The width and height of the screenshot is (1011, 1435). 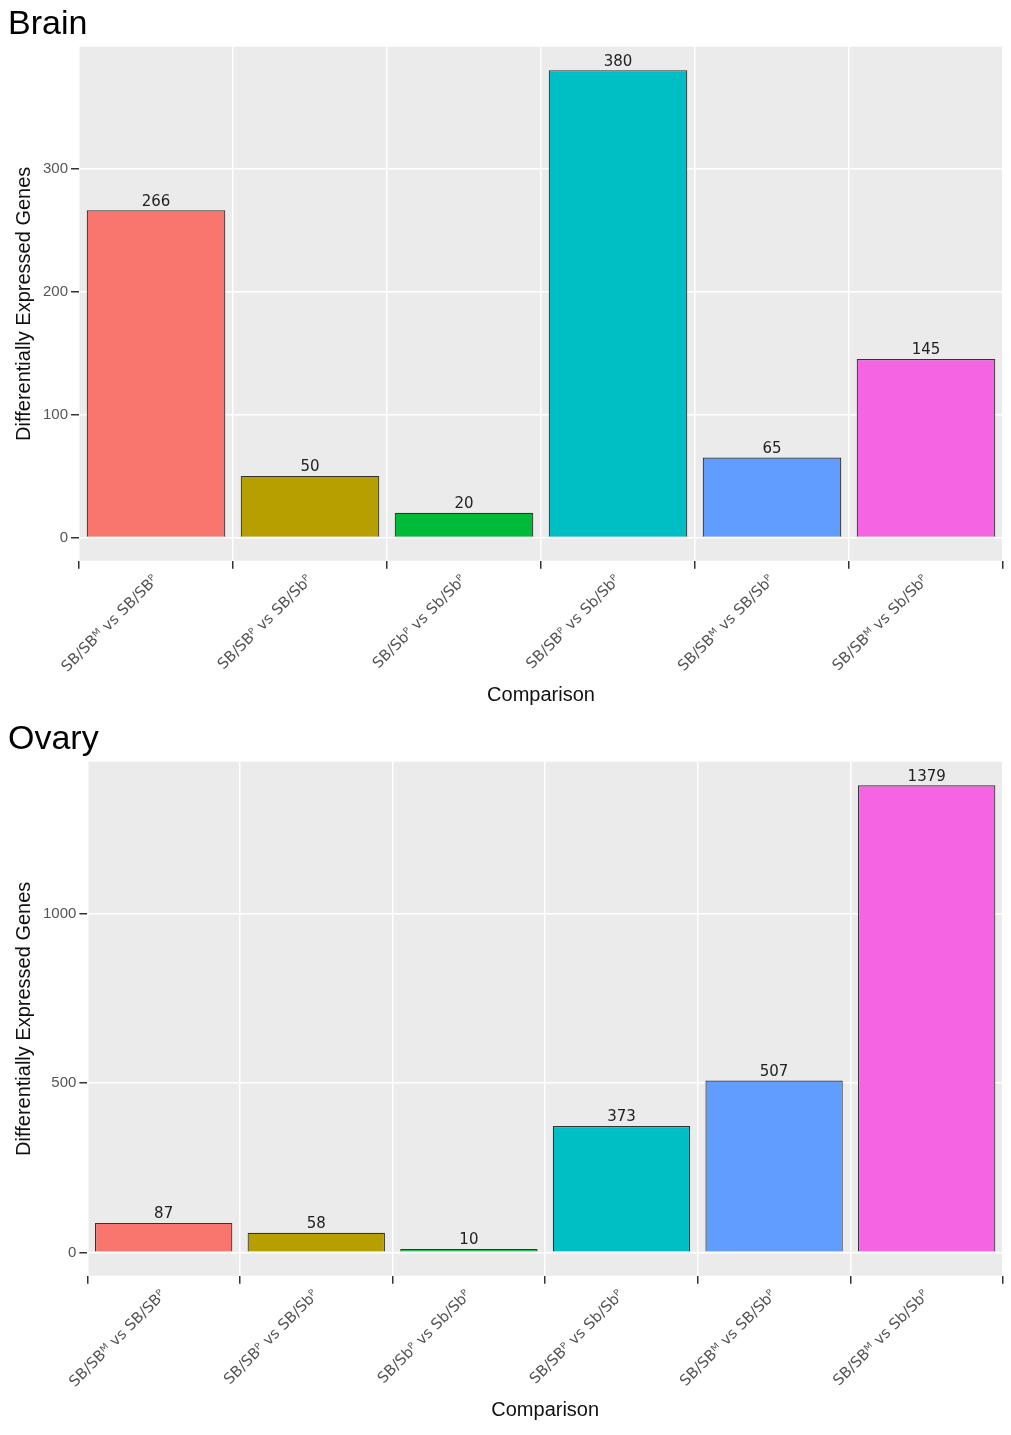 I want to click on data-label: 10, so click(x=469, y=1239).